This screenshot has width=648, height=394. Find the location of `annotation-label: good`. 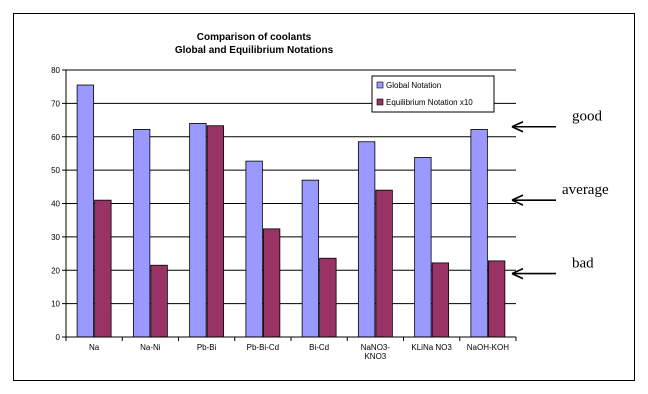

annotation-label: good is located at coordinates (587, 117).